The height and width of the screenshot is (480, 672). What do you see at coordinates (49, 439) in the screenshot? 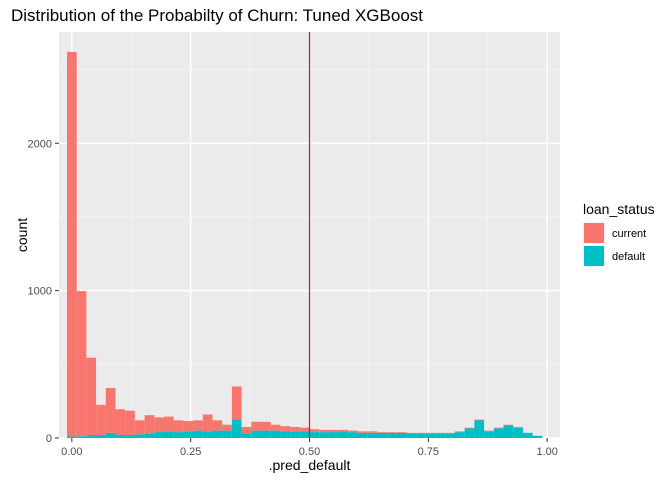
I see `y-tick-label: 0` at bounding box center [49, 439].